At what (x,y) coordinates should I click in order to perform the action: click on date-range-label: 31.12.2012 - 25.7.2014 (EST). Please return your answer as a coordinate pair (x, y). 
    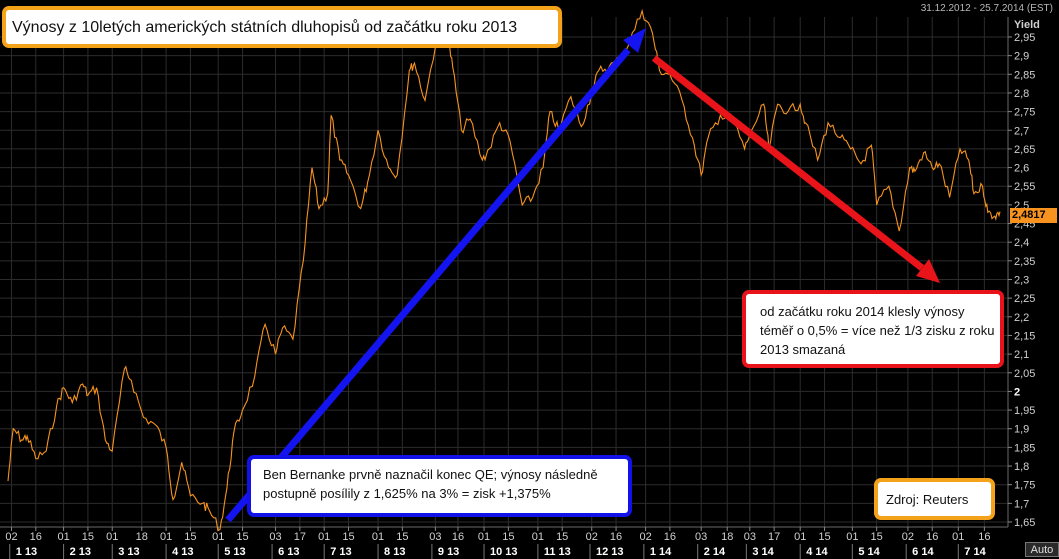
    Looking at the image, I should click on (986, 8).